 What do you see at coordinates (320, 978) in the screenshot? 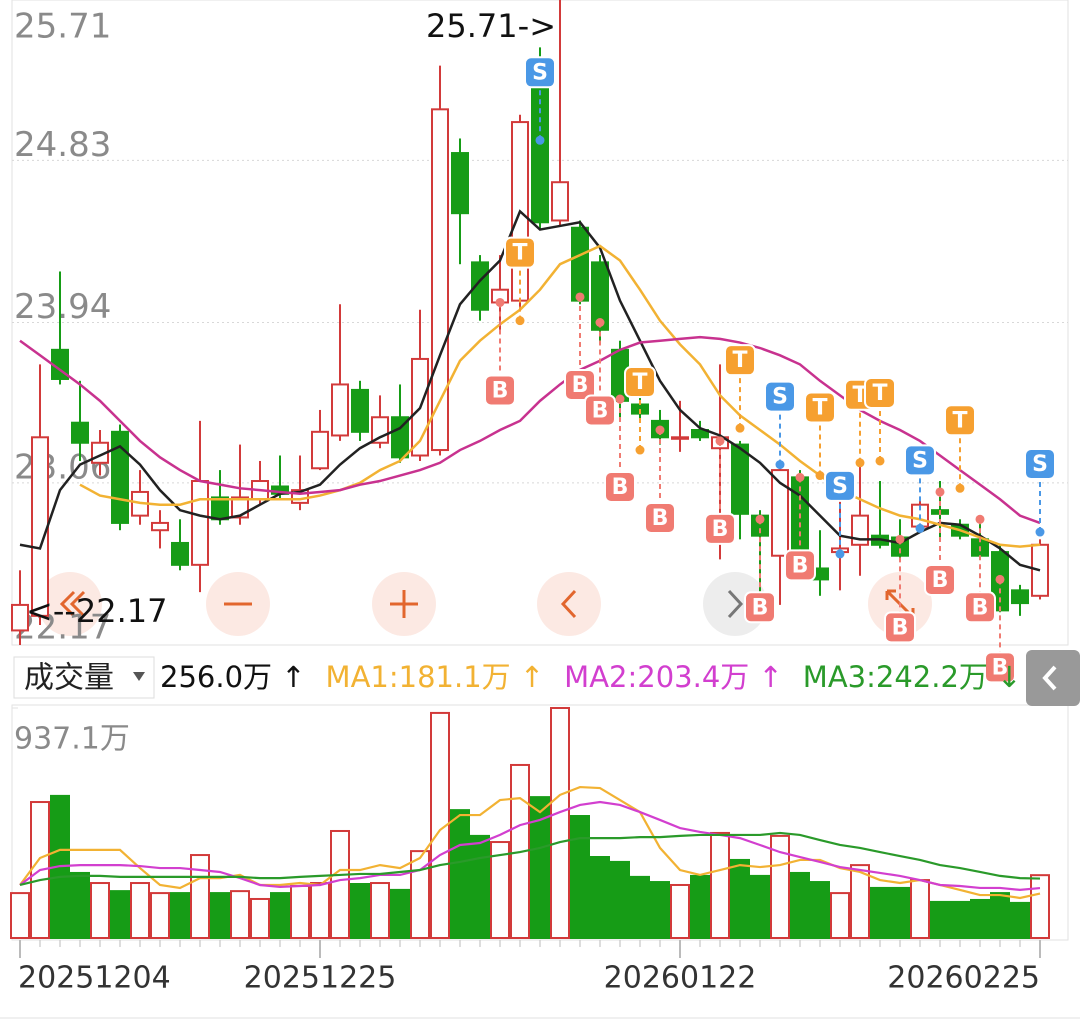
I see `x-tick-label: 20251225` at bounding box center [320, 978].